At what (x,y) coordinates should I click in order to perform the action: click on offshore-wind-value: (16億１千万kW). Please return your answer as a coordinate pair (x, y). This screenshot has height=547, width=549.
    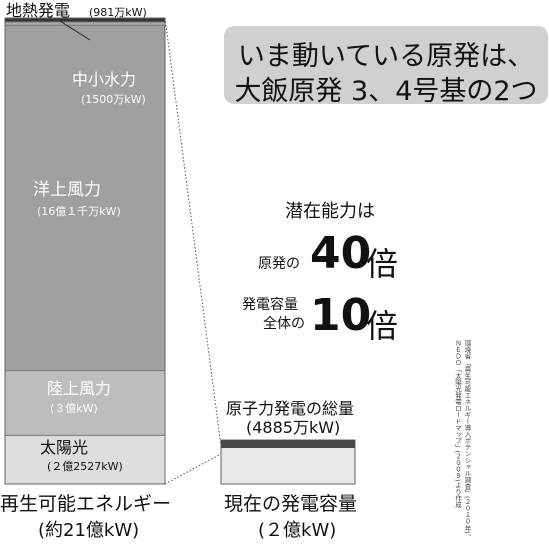
    Looking at the image, I should click on (79, 211).